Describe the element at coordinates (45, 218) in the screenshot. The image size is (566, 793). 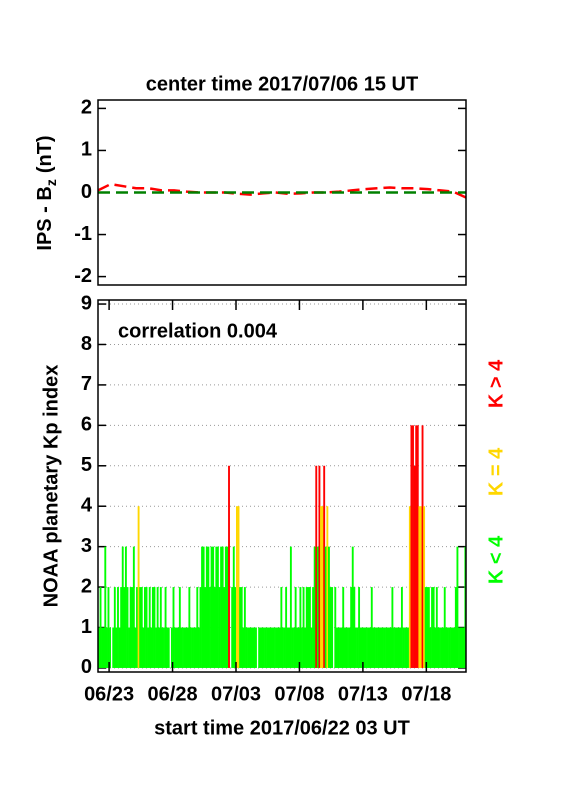
I see `y-label-main: IPS - B` at that location.